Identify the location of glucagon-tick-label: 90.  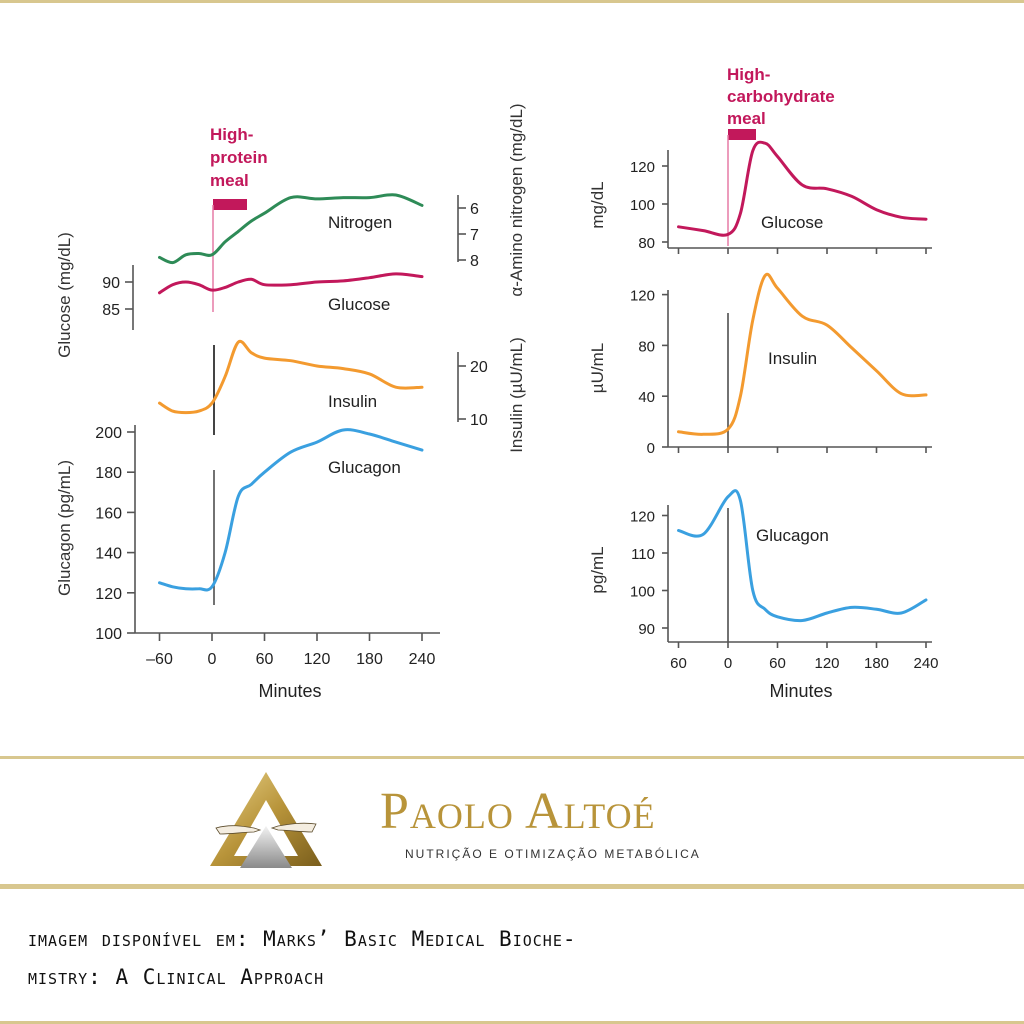
(646, 629).